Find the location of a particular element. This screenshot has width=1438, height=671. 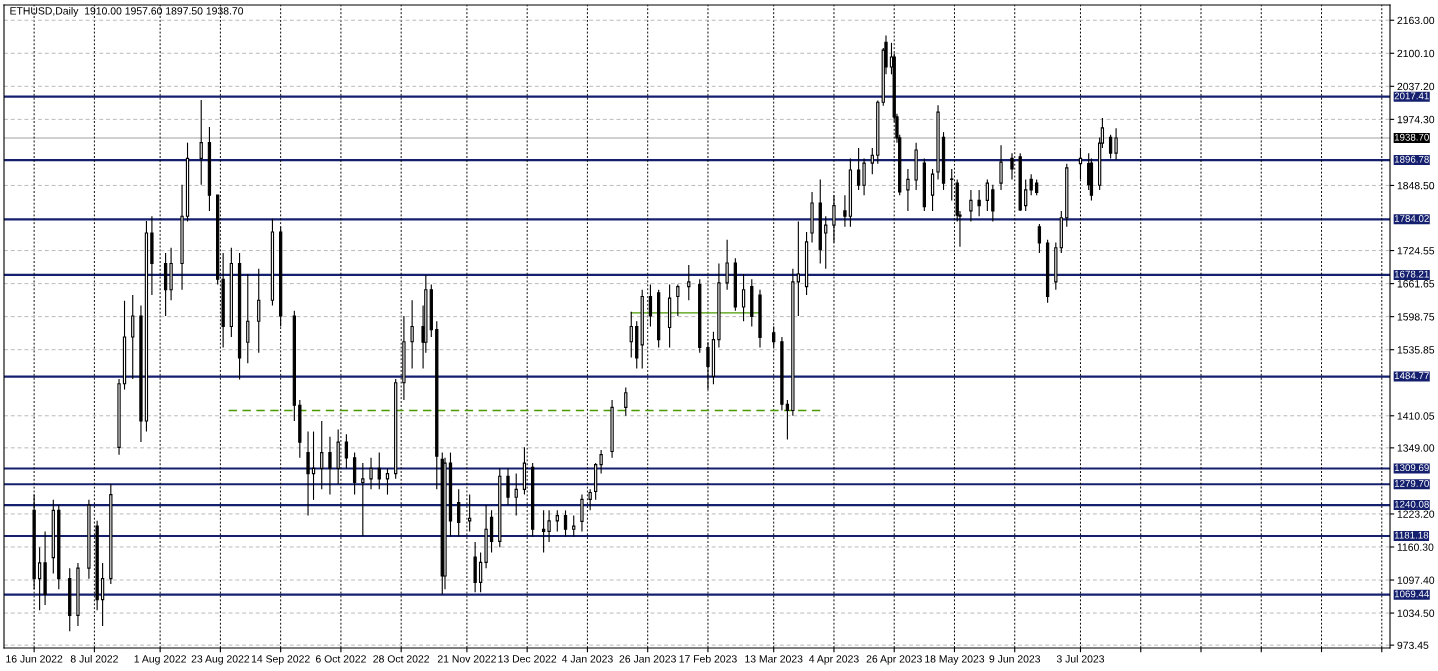

ref-line-label: 1938.70 is located at coordinates (1411, 137).